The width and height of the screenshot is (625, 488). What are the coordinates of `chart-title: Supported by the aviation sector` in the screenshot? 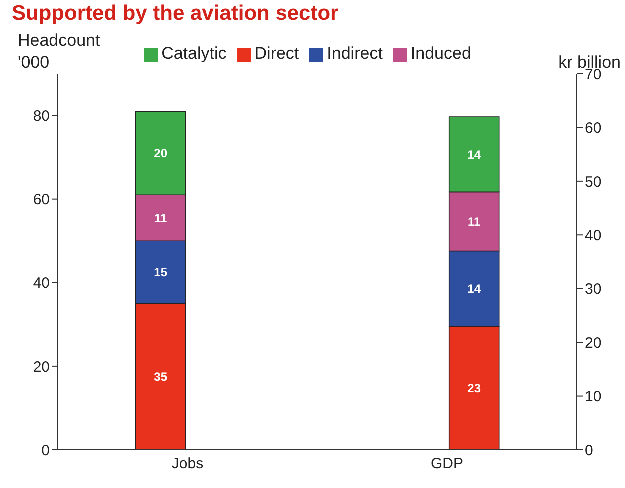 It's located at (175, 14).